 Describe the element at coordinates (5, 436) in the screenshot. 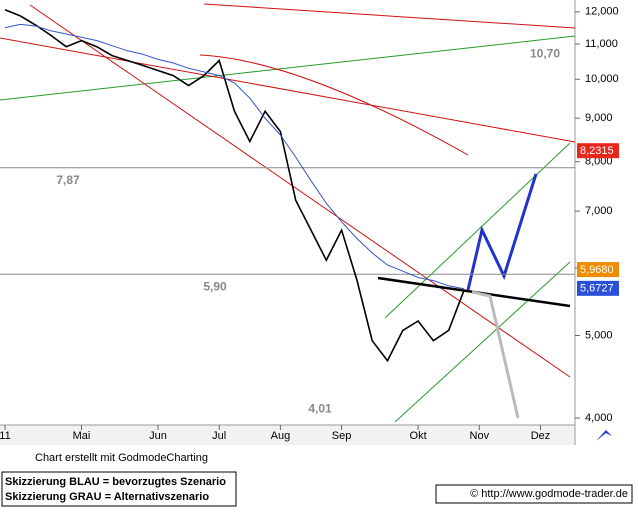

I see `x-tick-label: 11` at that location.